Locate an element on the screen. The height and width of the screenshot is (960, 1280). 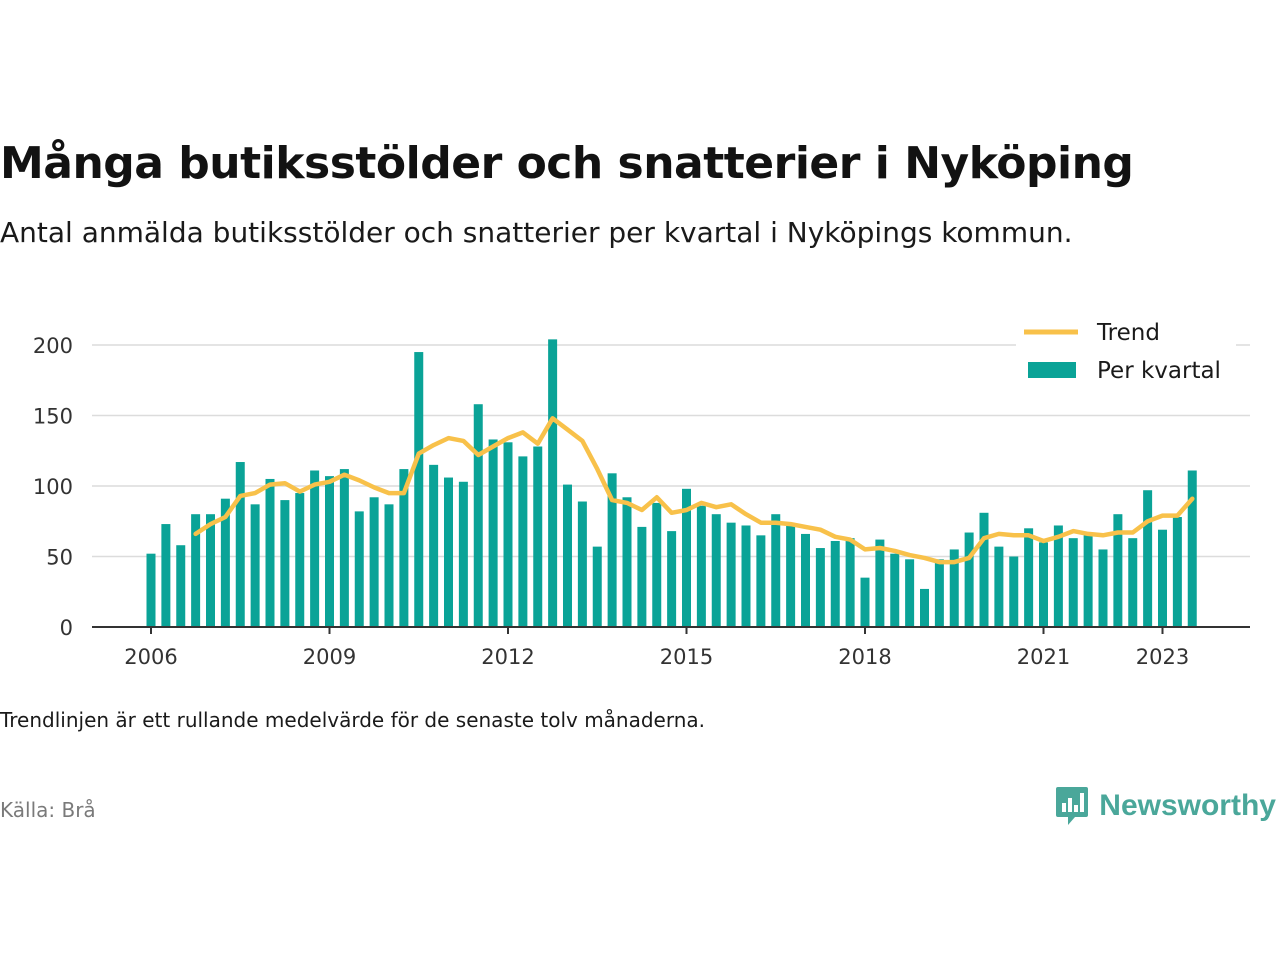
trend-series is located at coordinates (694, 490).